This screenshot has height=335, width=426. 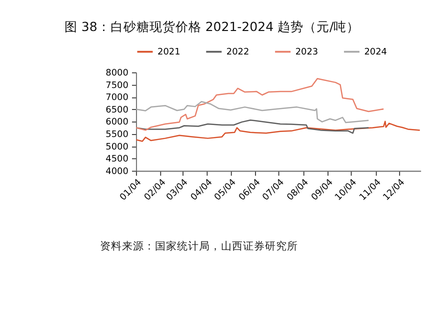 I want to click on legend-label: 2024, so click(x=376, y=52).